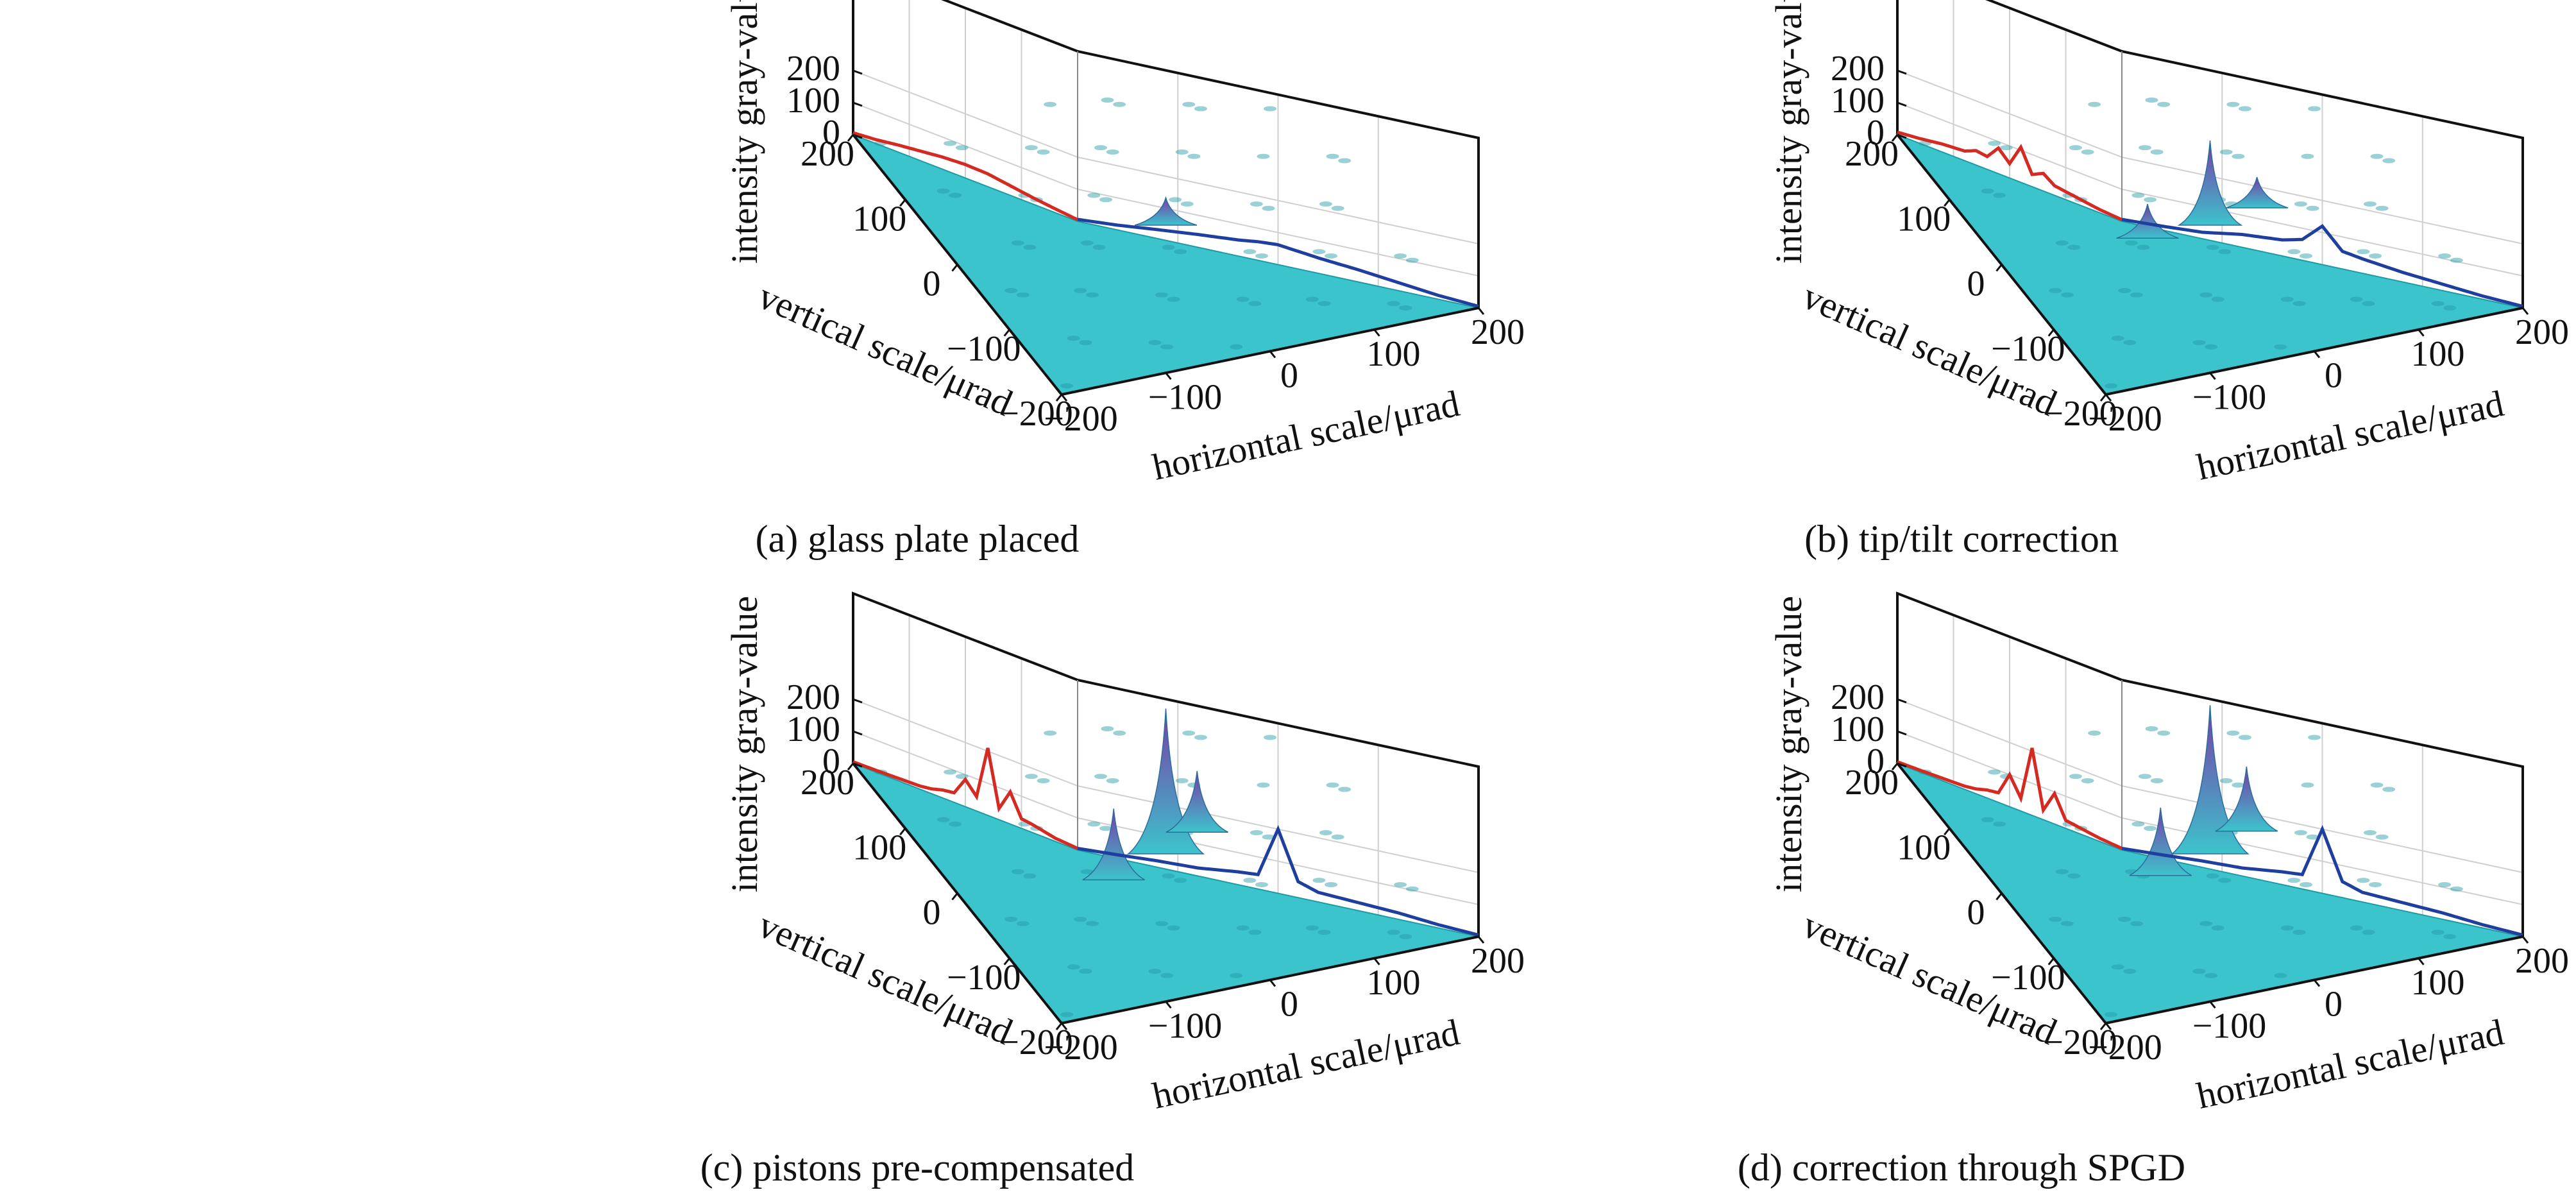  Describe the element at coordinates (918, 539) in the screenshot. I see `panel-caption: (a) glass plate placed` at that location.